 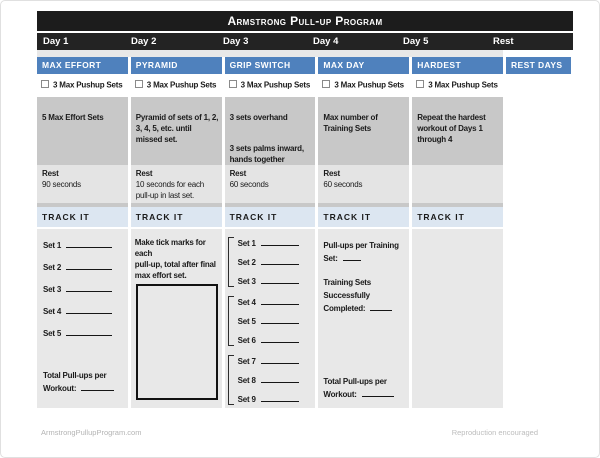 What do you see at coordinates (305, 21) in the screenshot?
I see `page-title: Armstrong Pull-up Program` at bounding box center [305, 21].